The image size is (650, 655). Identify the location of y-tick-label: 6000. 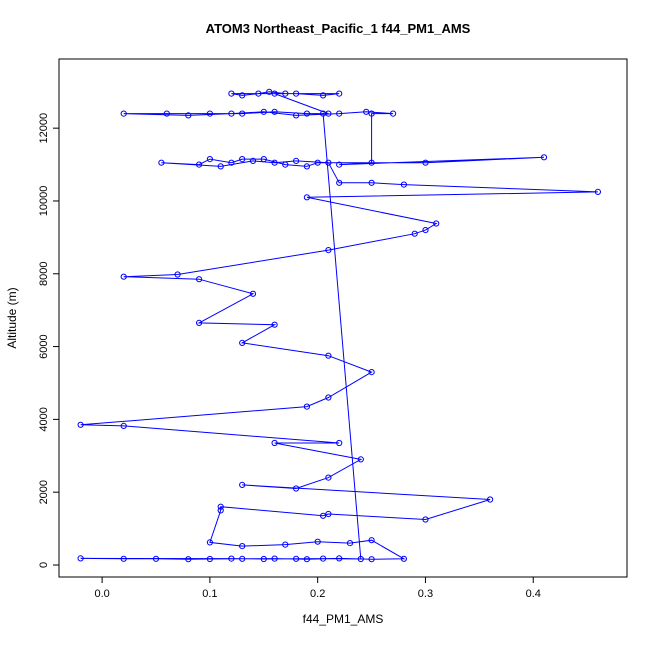
(44, 346).